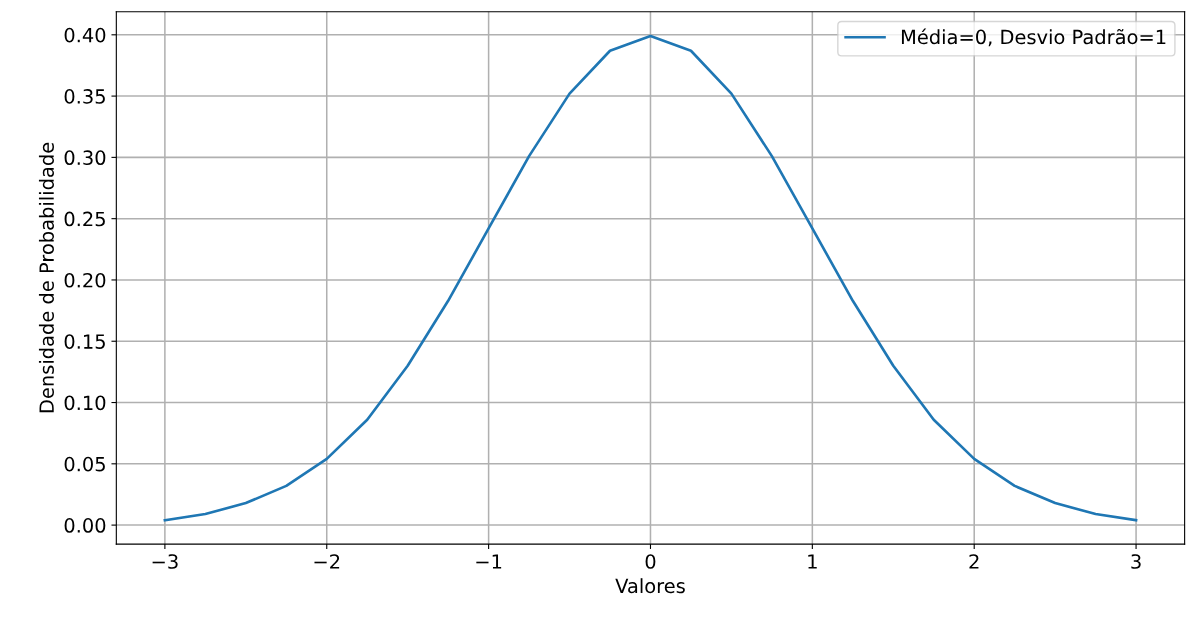 The image size is (1187, 619). What do you see at coordinates (85, 403) in the screenshot?
I see `y-tick-label: 0.10` at bounding box center [85, 403].